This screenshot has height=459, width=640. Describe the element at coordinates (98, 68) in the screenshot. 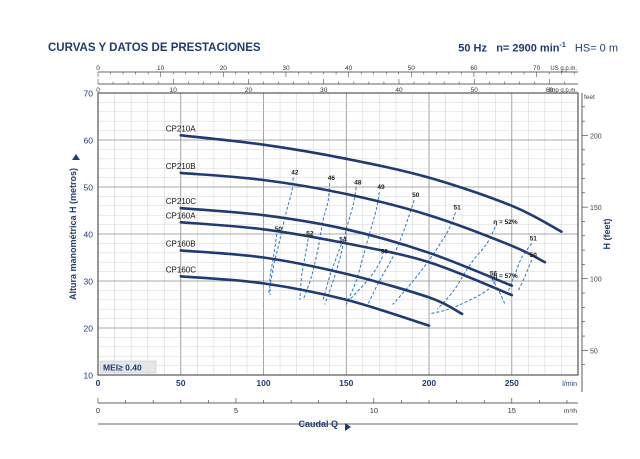

I see `us-gpm-tick-label: 0` at that location.